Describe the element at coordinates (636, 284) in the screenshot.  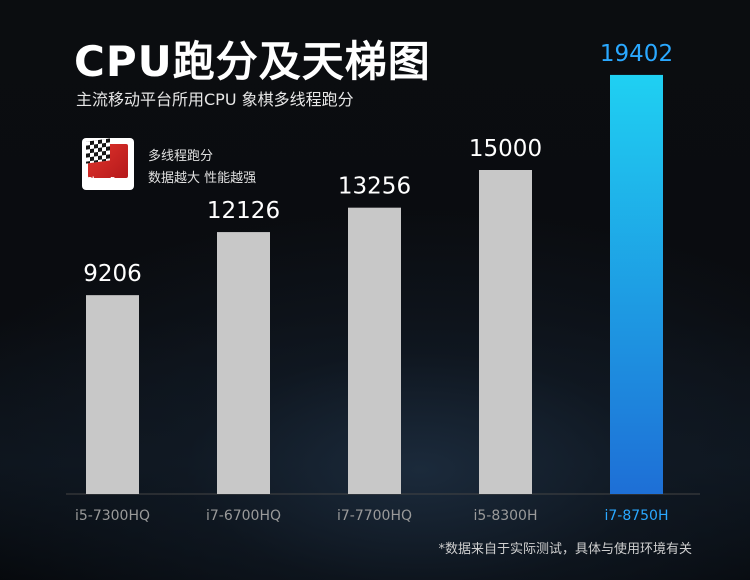
I see `bar-i7-8750H` at that location.